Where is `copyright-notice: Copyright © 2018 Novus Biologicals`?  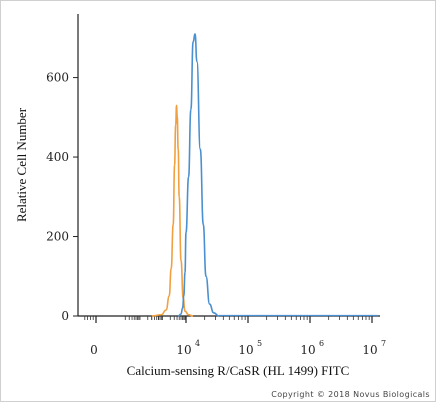
copyright-notice: Copyright © 2018 Novus Biologicals is located at coordinates (350, 394).